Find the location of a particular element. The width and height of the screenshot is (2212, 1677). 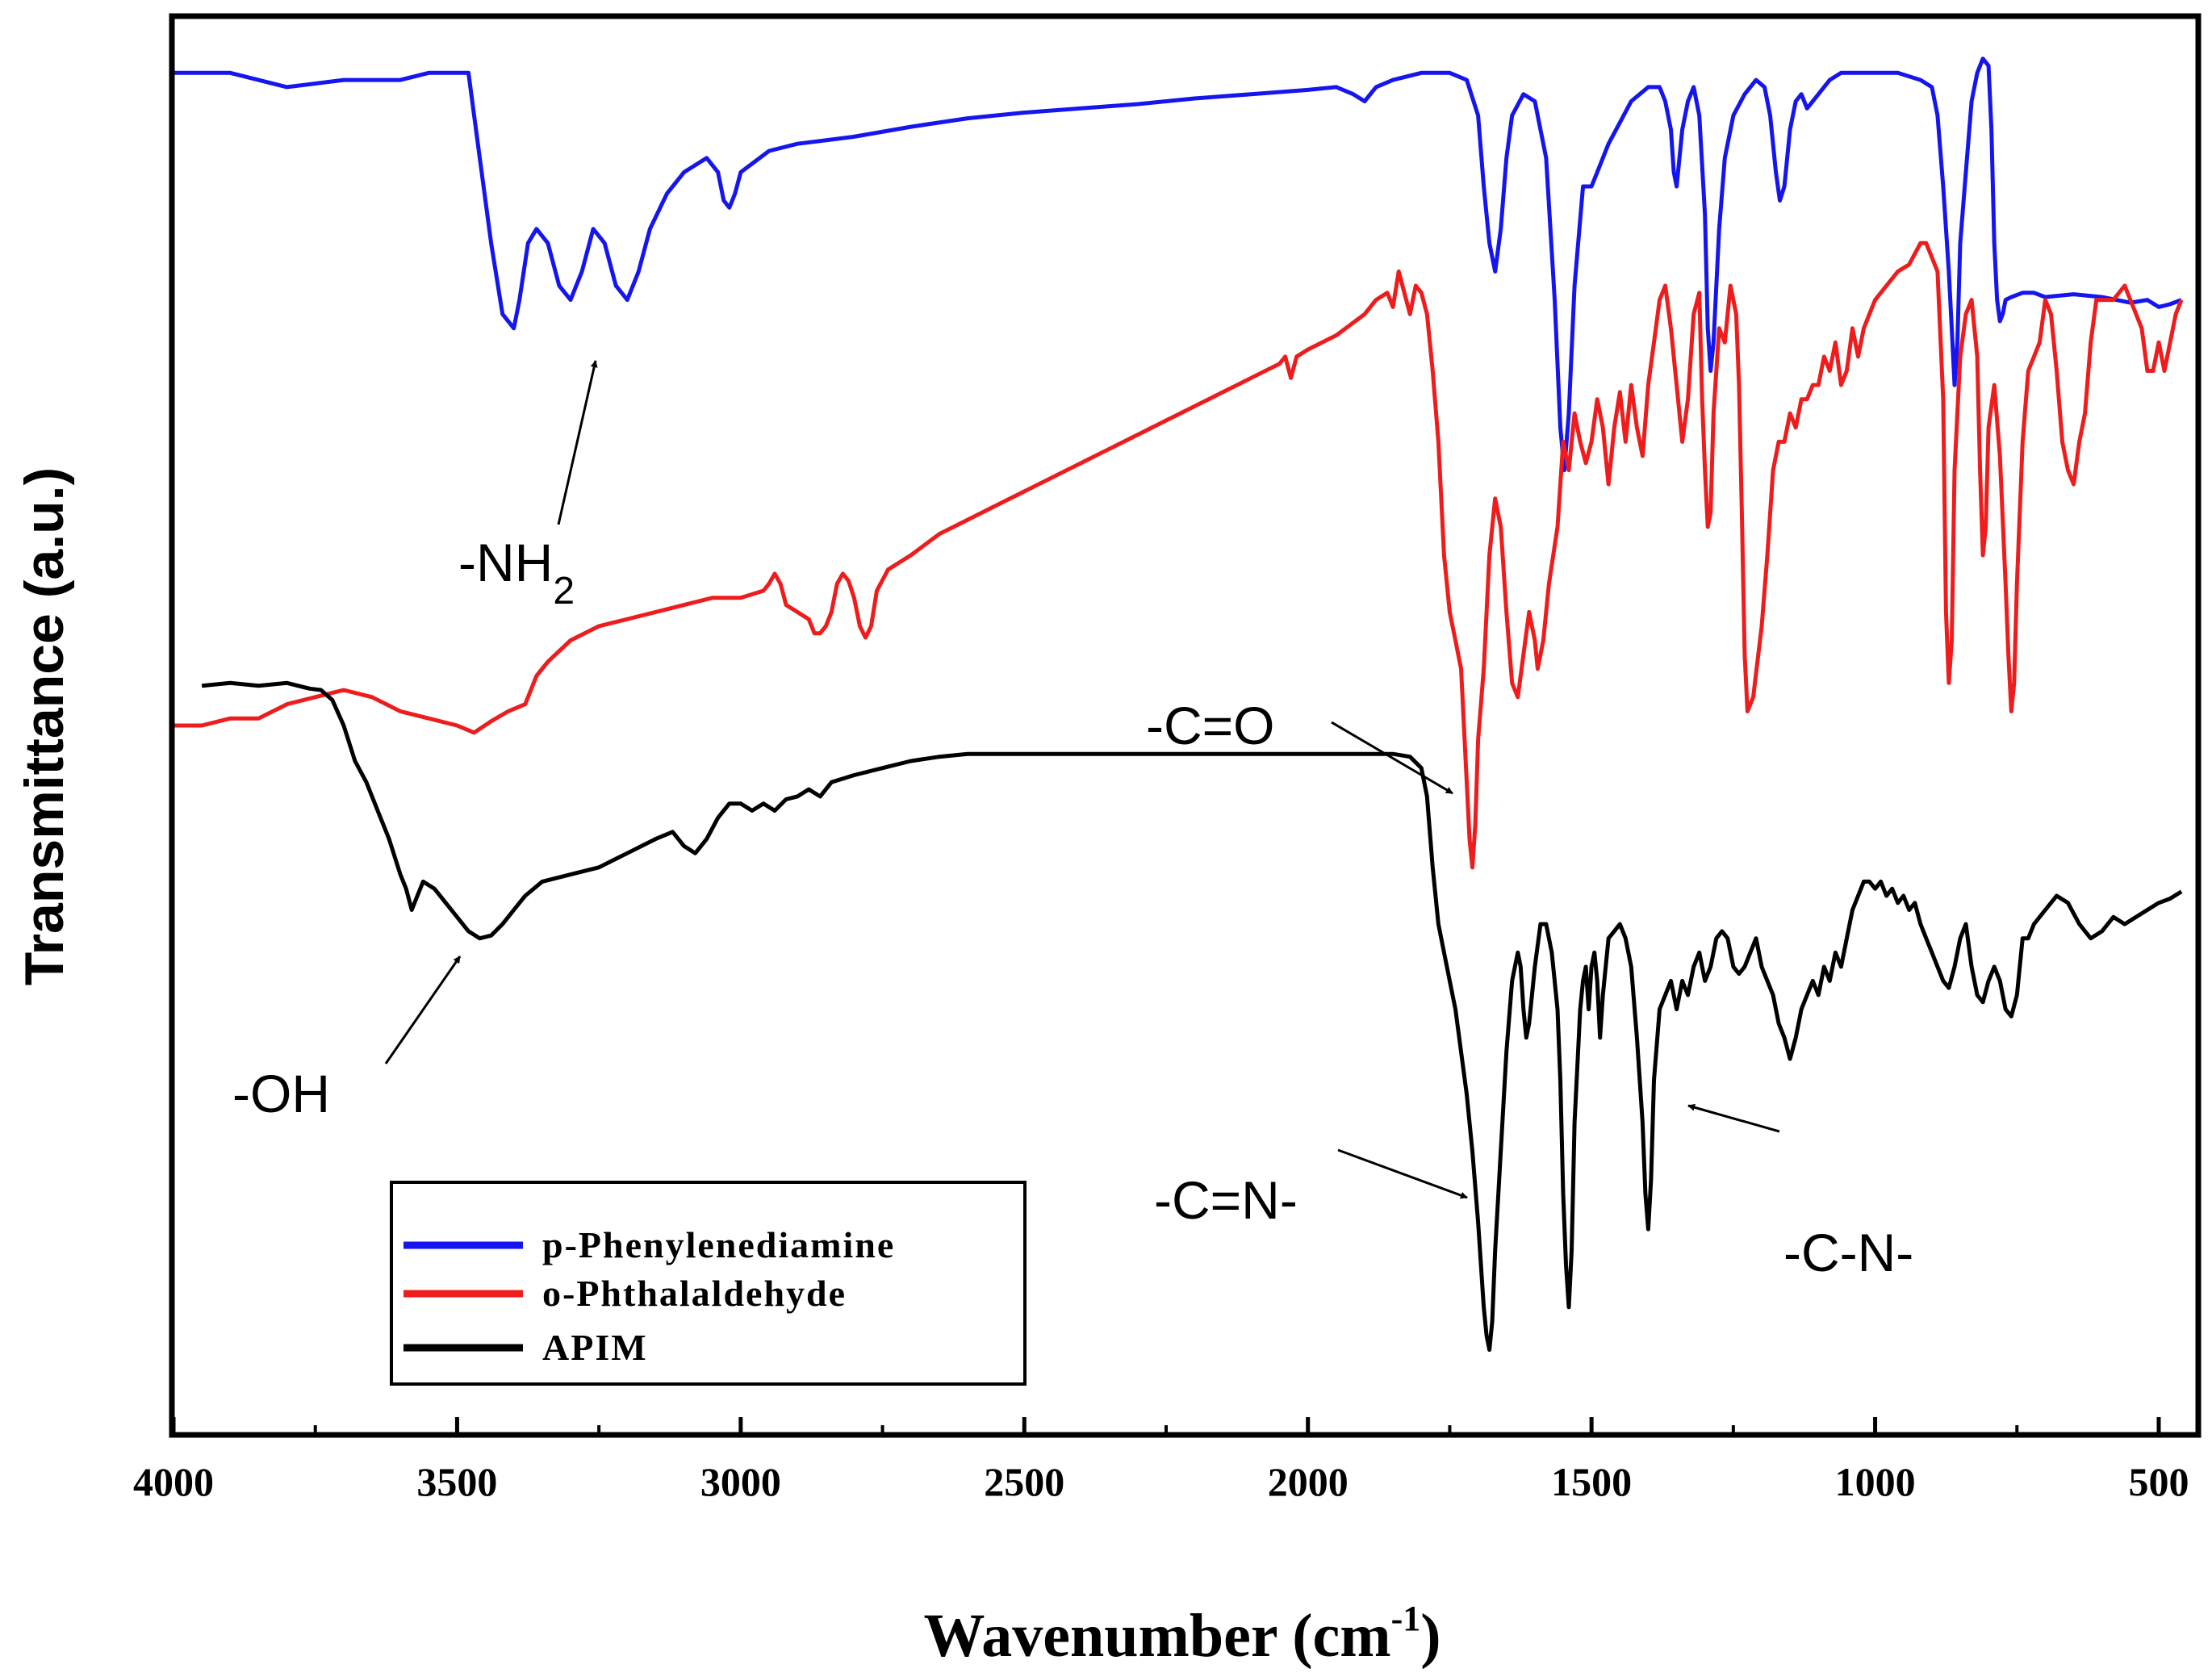

x-axis-title-main: Wavenumber (cm is located at coordinates (1156, 1636).